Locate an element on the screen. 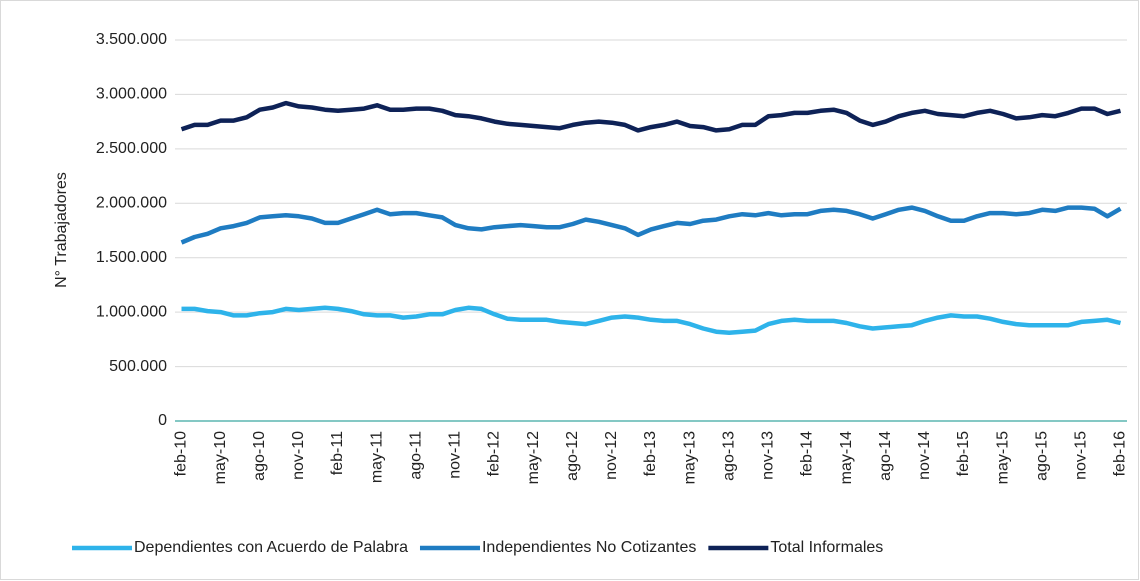  y-tick-label: 0 is located at coordinates (162, 420).